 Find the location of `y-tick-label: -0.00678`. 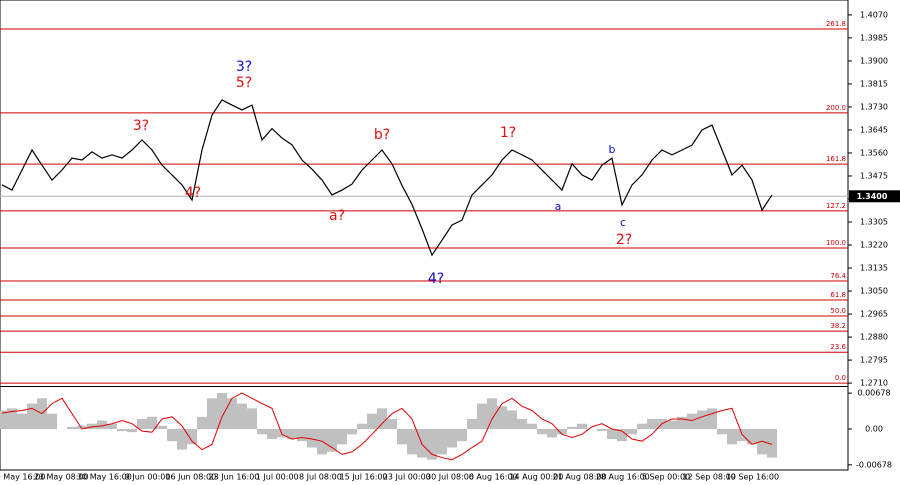

y-tick-label: -0.00678 is located at coordinates (874, 464).